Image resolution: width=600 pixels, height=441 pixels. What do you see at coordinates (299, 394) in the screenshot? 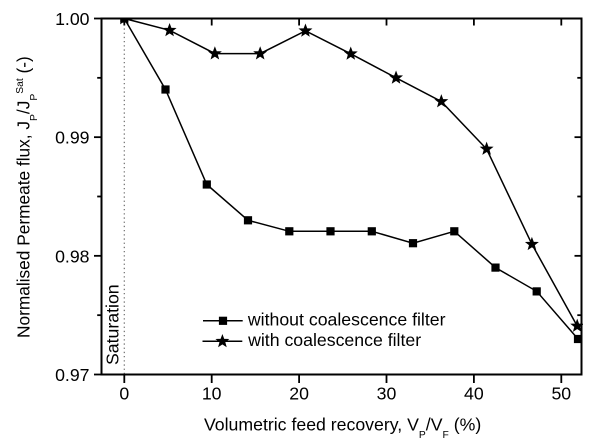
I see `svg-text: 20` at bounding box center [299, 394].